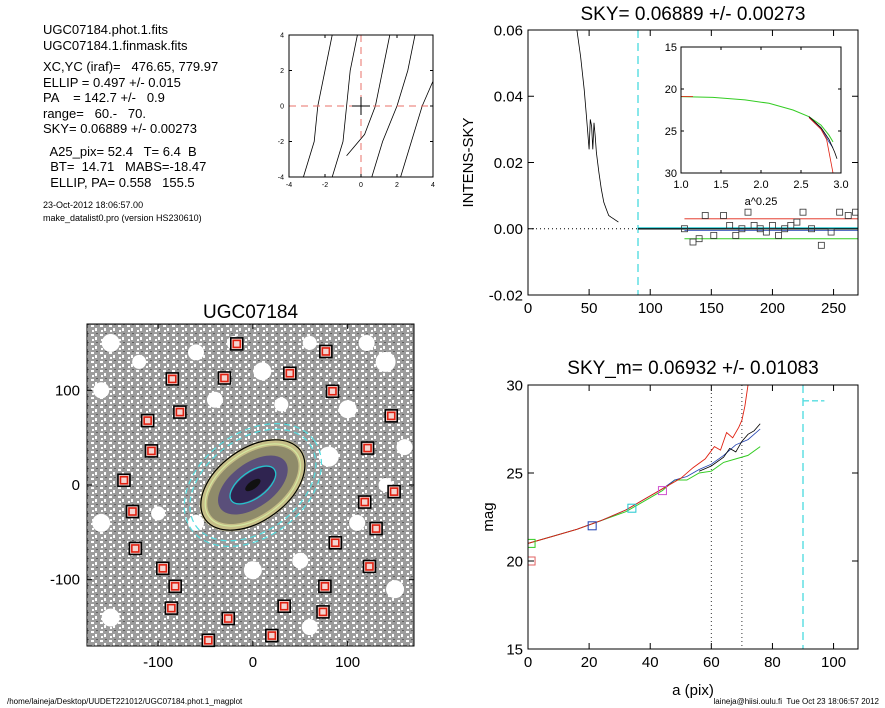 This screenshot has height=708, width=885. I want to click on inset-y-tick-label: 20, so click(671, 90).